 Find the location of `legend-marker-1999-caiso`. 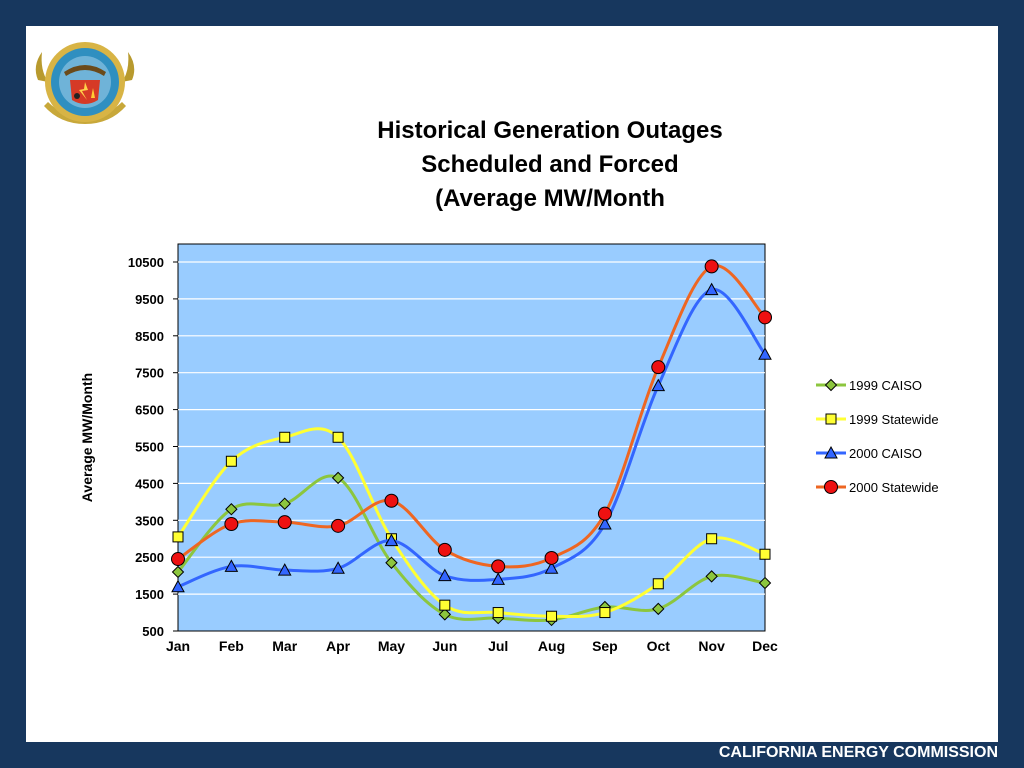

legend-marker-1999-caiso is located at coordinates (831, 385).